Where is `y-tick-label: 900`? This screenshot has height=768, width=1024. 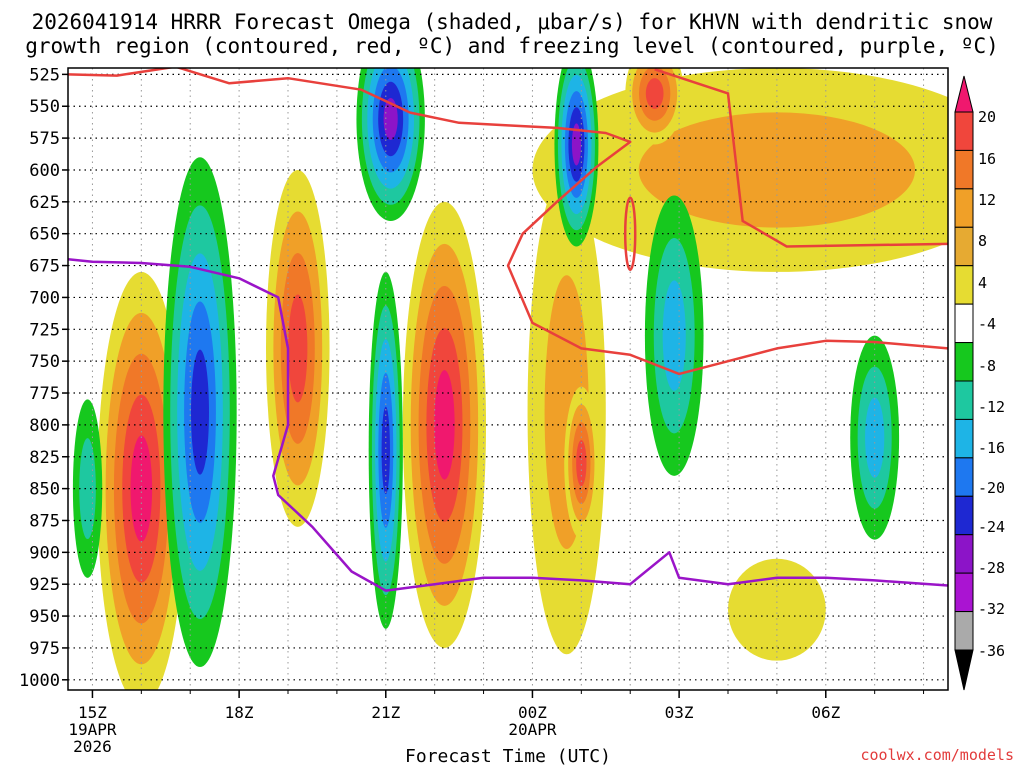
y-tick-label: 900 is located at coordinates (44, 553).